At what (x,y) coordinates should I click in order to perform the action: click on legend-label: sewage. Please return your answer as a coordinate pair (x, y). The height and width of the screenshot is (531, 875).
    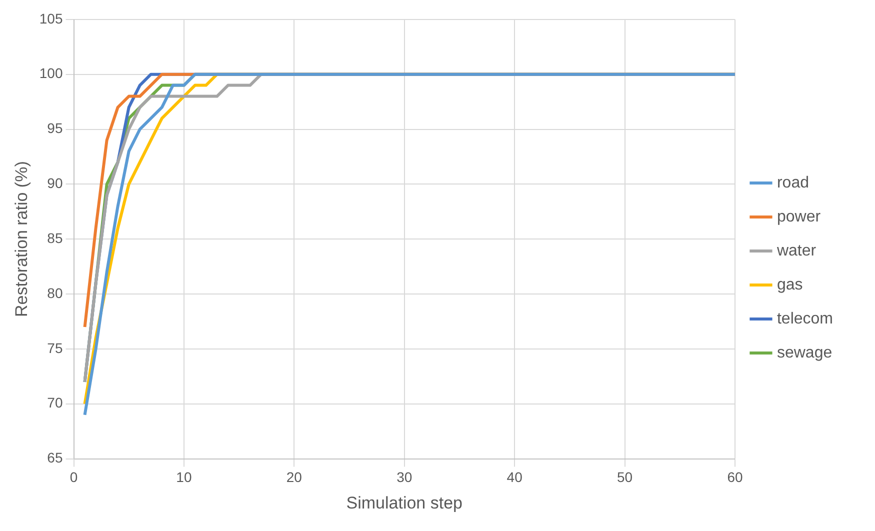
    Looking at the image, I should click on (804, 353).